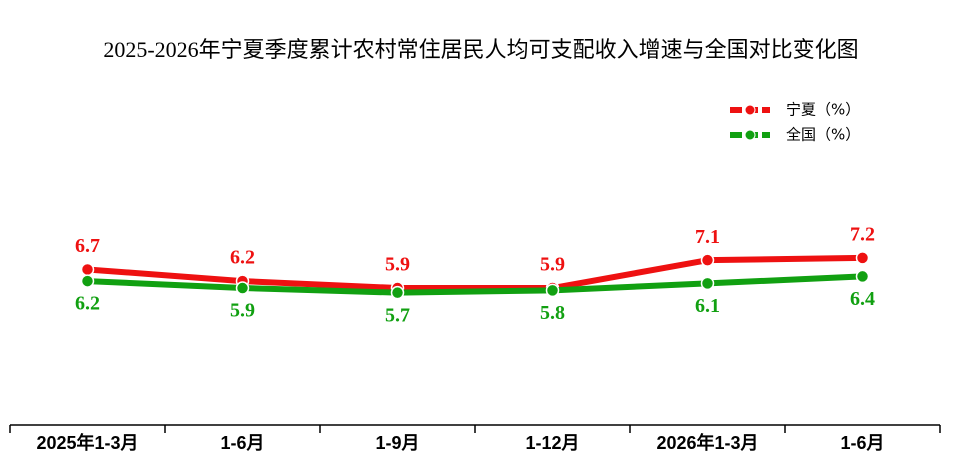  Describe the element at coordinates (823, 135) in the screenshot. I see `legend-label: 全国（%）` at that location.